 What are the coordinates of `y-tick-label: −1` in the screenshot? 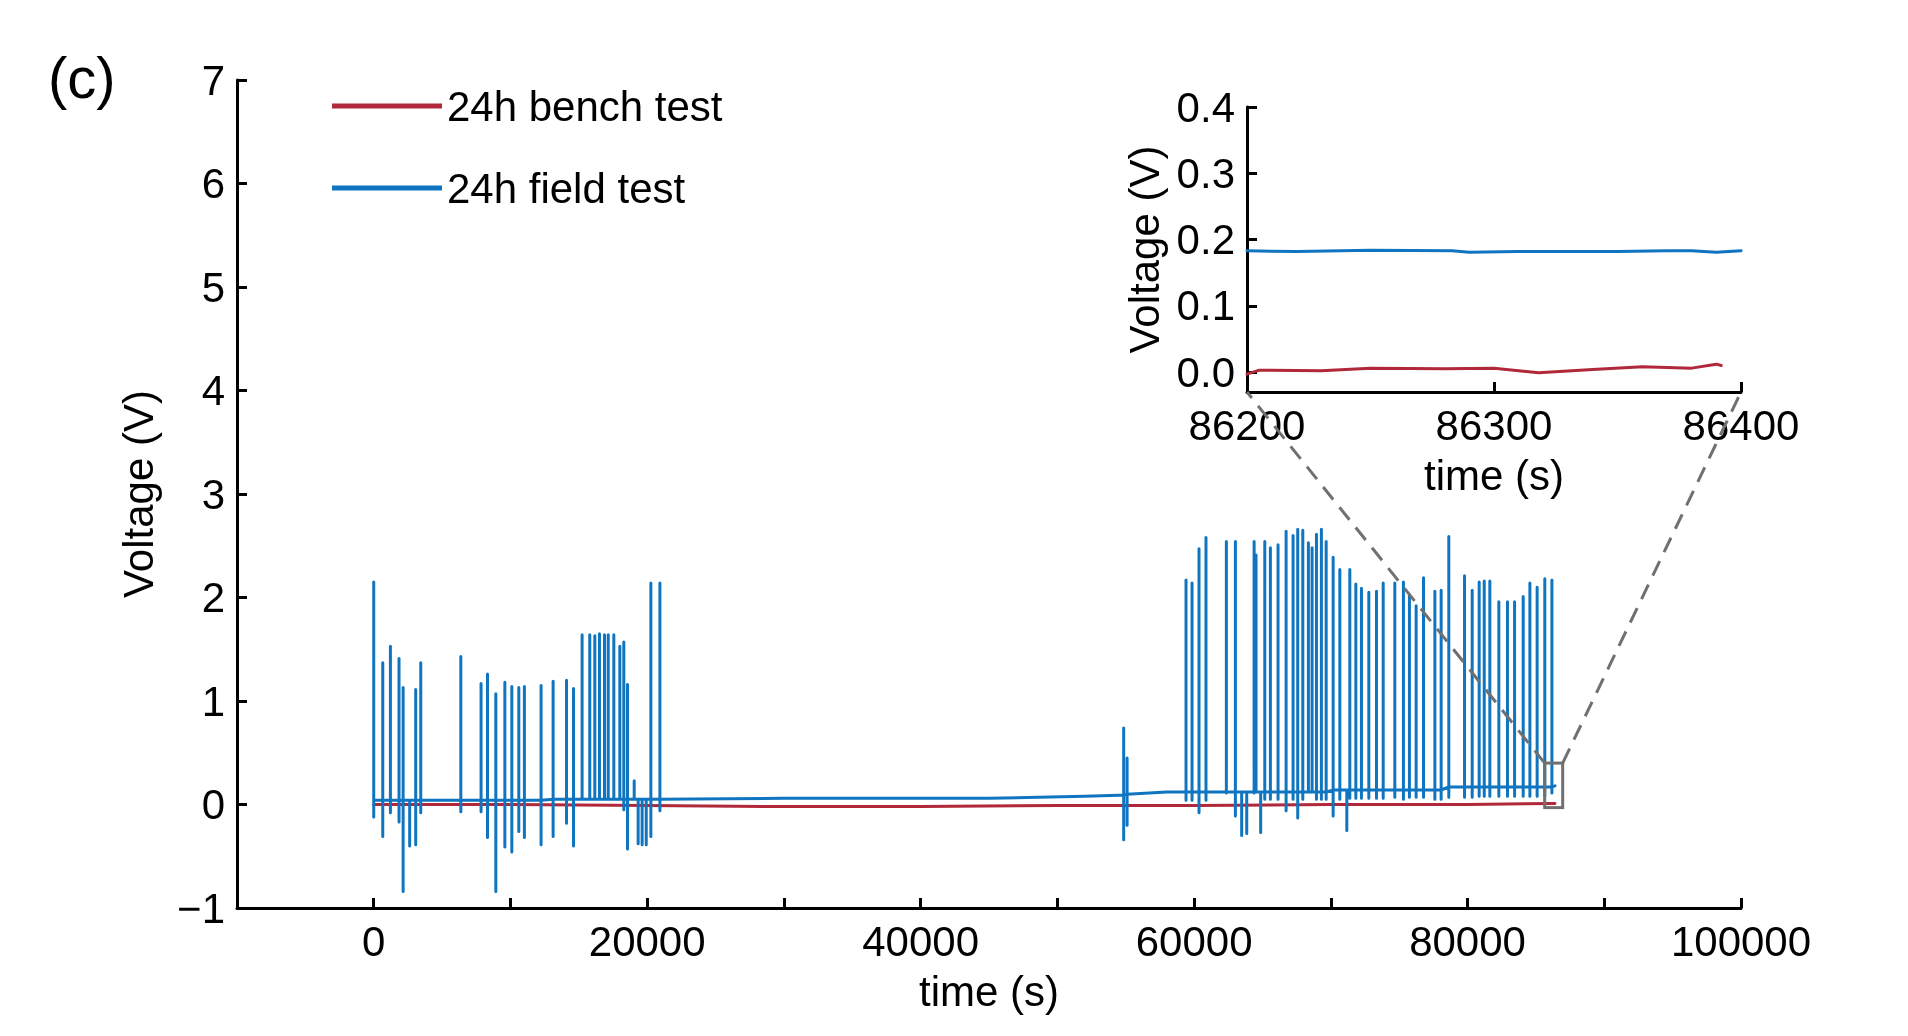 It's located at (201, 908).